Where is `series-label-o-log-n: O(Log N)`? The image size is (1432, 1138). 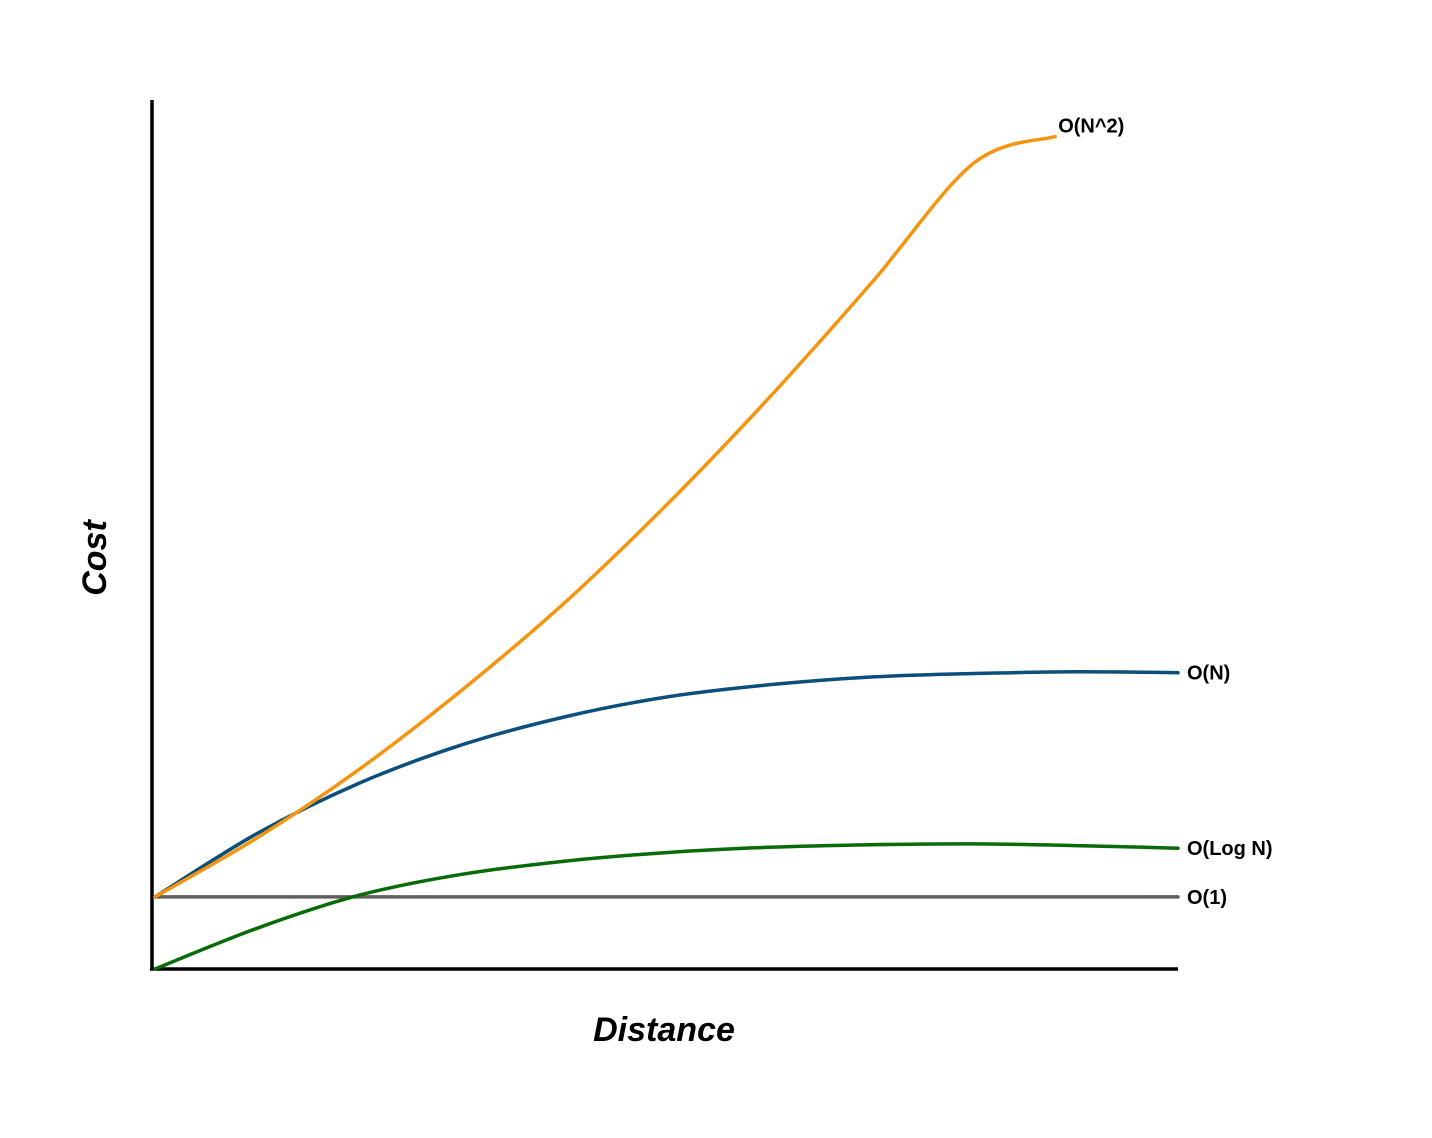
series-label-o-log-n: O(Log N) is located at coordinates (1230, 849).